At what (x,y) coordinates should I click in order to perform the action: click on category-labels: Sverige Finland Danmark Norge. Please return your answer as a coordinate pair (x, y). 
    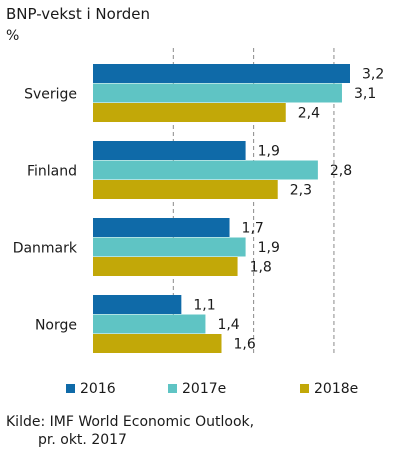
    Looking at the image, I should click on (45, 209).